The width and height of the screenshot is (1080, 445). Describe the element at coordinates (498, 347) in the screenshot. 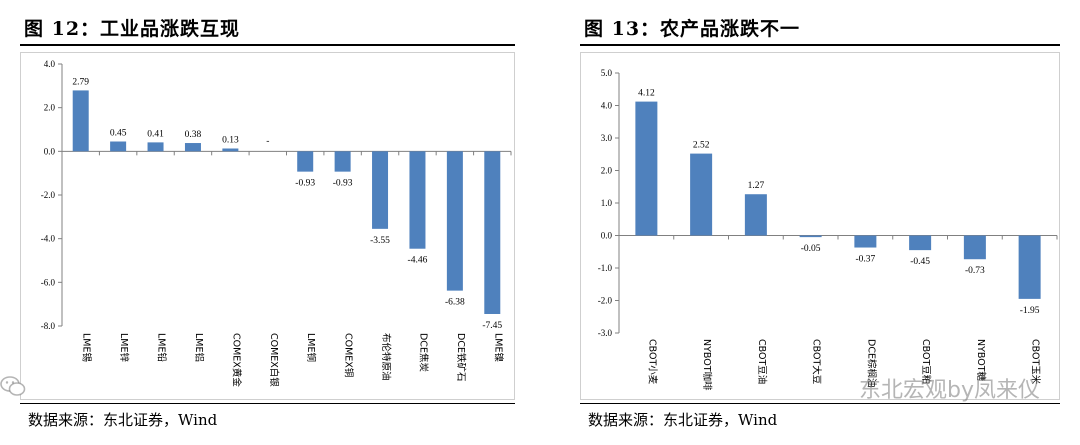

I see `left-category-label: LME镍` at that location.